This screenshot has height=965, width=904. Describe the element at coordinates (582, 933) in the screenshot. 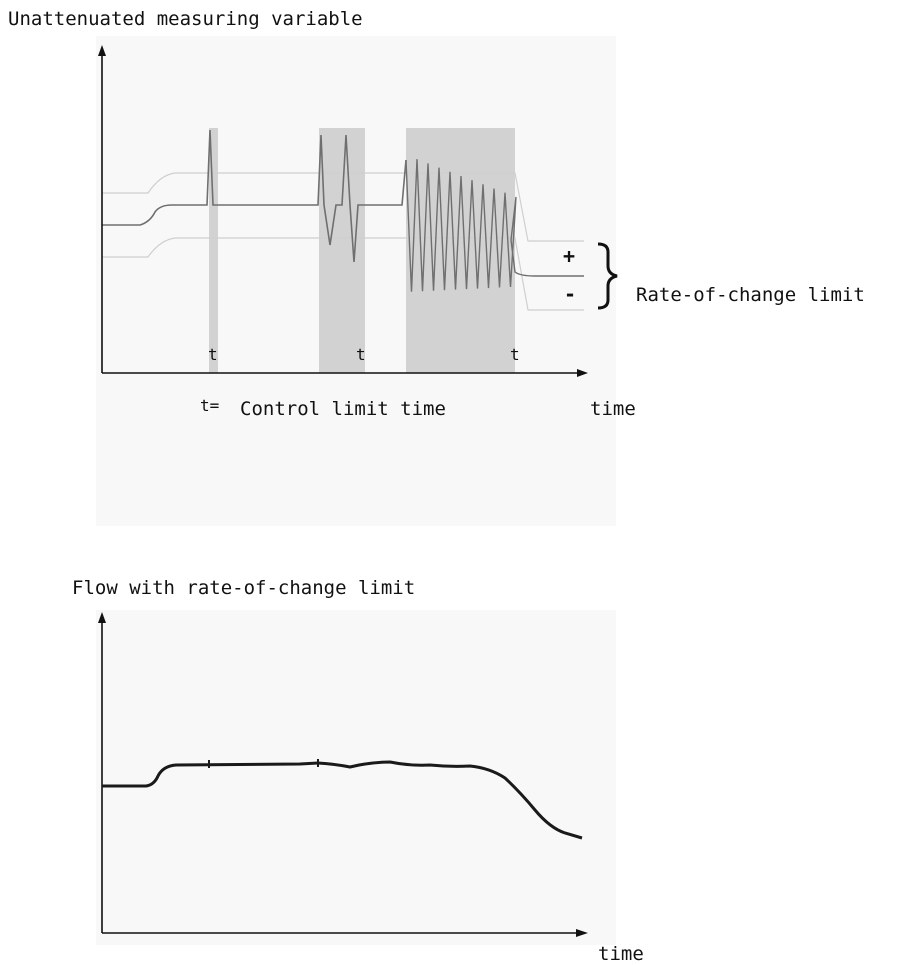

I see `bottom-x-axis-arrow` at that location.